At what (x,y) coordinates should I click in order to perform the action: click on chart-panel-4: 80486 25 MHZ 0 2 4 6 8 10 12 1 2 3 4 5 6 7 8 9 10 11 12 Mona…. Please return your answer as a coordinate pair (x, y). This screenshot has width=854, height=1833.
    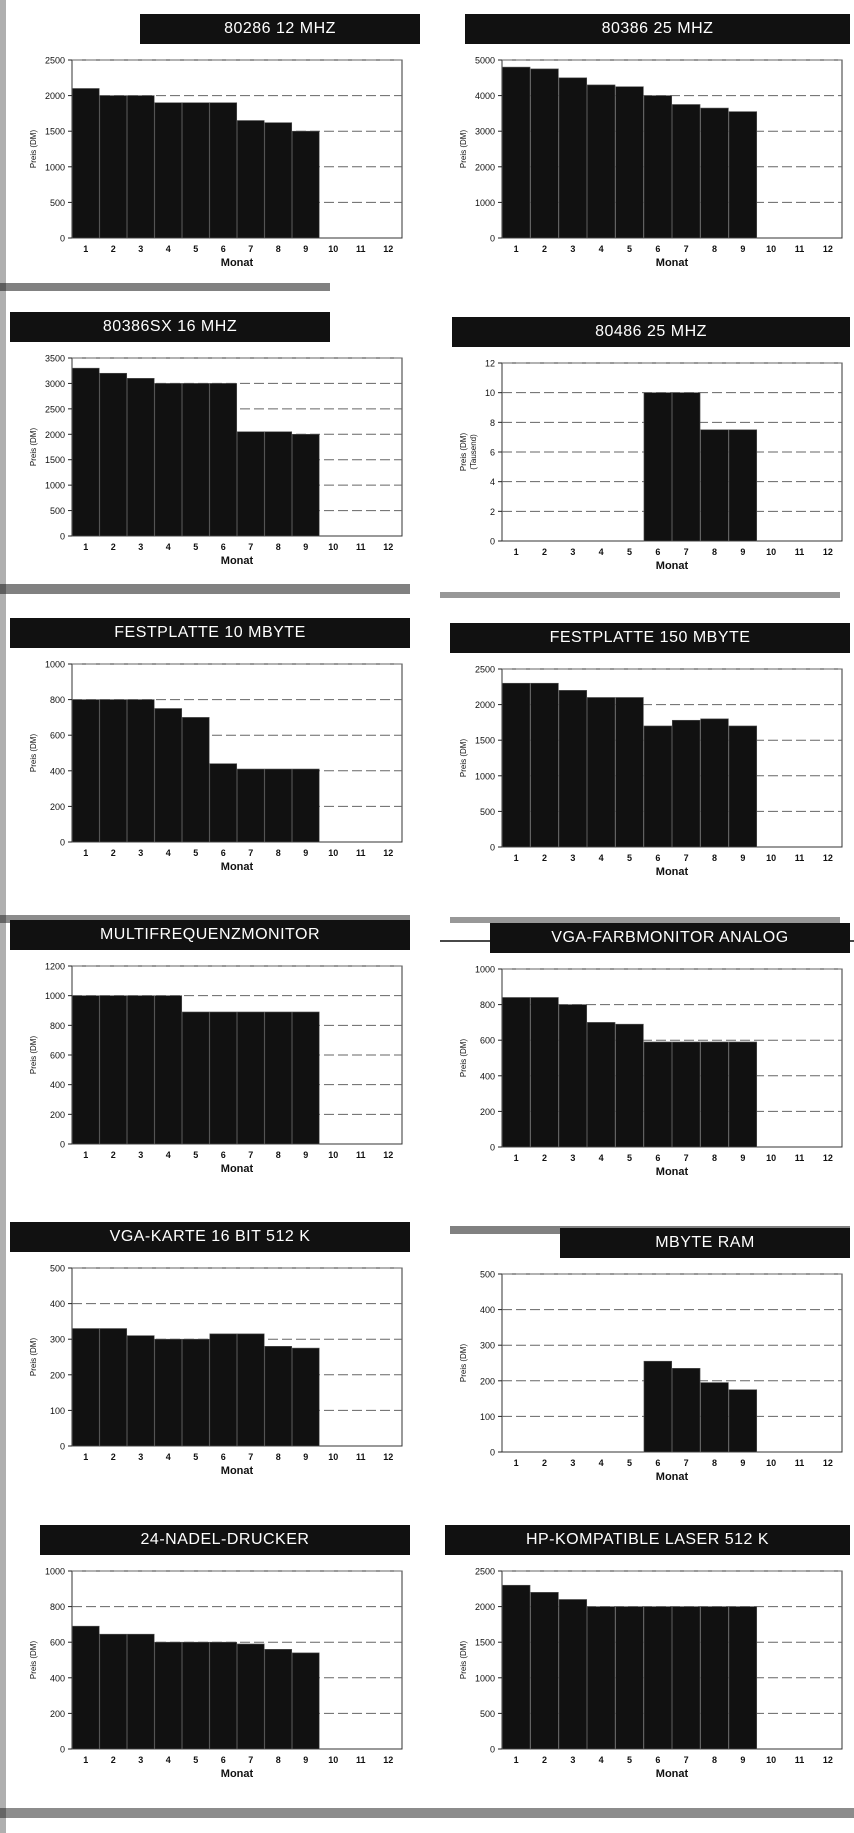
    Looking at the image, I should click on (645, 462).